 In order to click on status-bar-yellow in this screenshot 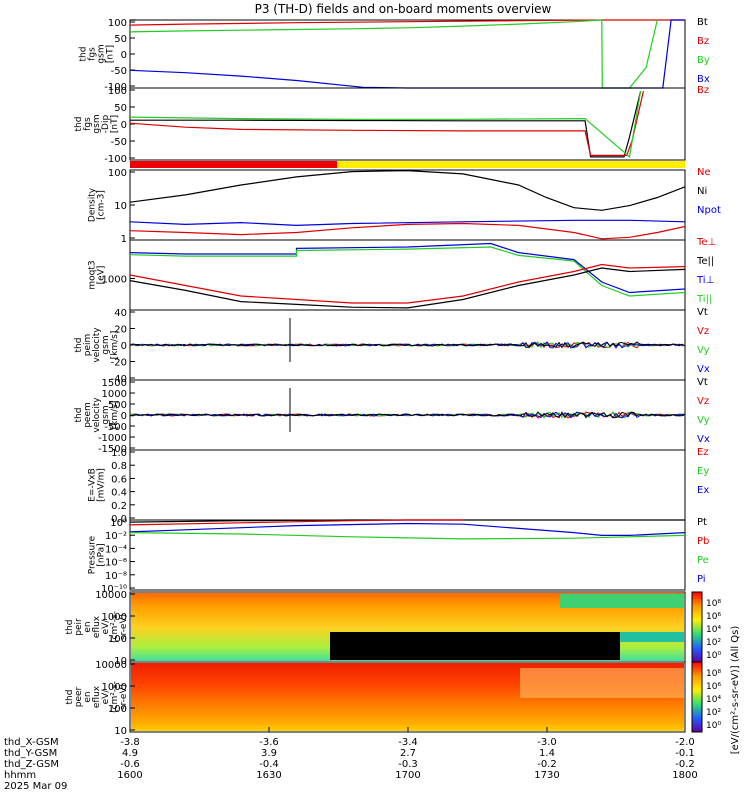, I will do `click(511, 164)`.